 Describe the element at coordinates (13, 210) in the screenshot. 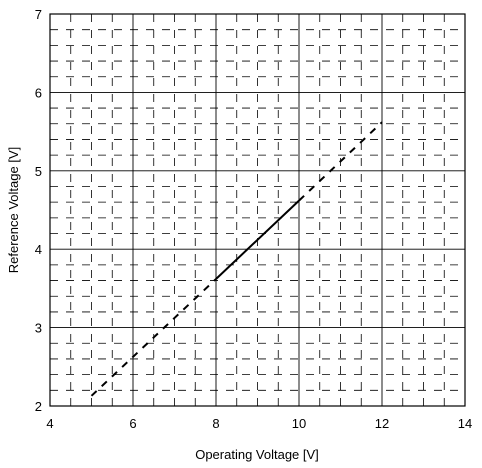

I see `y-axis-label: Reference Voltage [V]` at that location.